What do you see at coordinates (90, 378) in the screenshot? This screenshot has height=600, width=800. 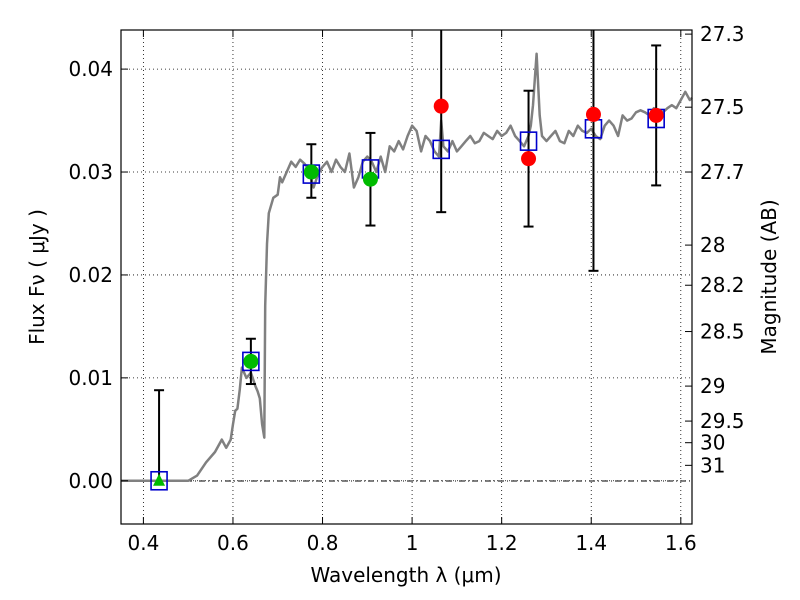 I see `y-tick-label: 0.01` at bounding box center [90, 378].